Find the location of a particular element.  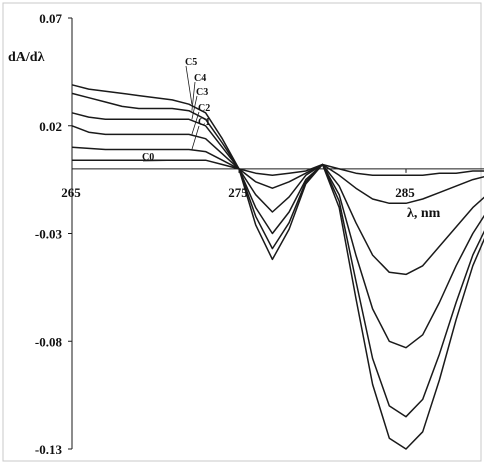

curve-label: C2 is located at coordinates (204, 108).